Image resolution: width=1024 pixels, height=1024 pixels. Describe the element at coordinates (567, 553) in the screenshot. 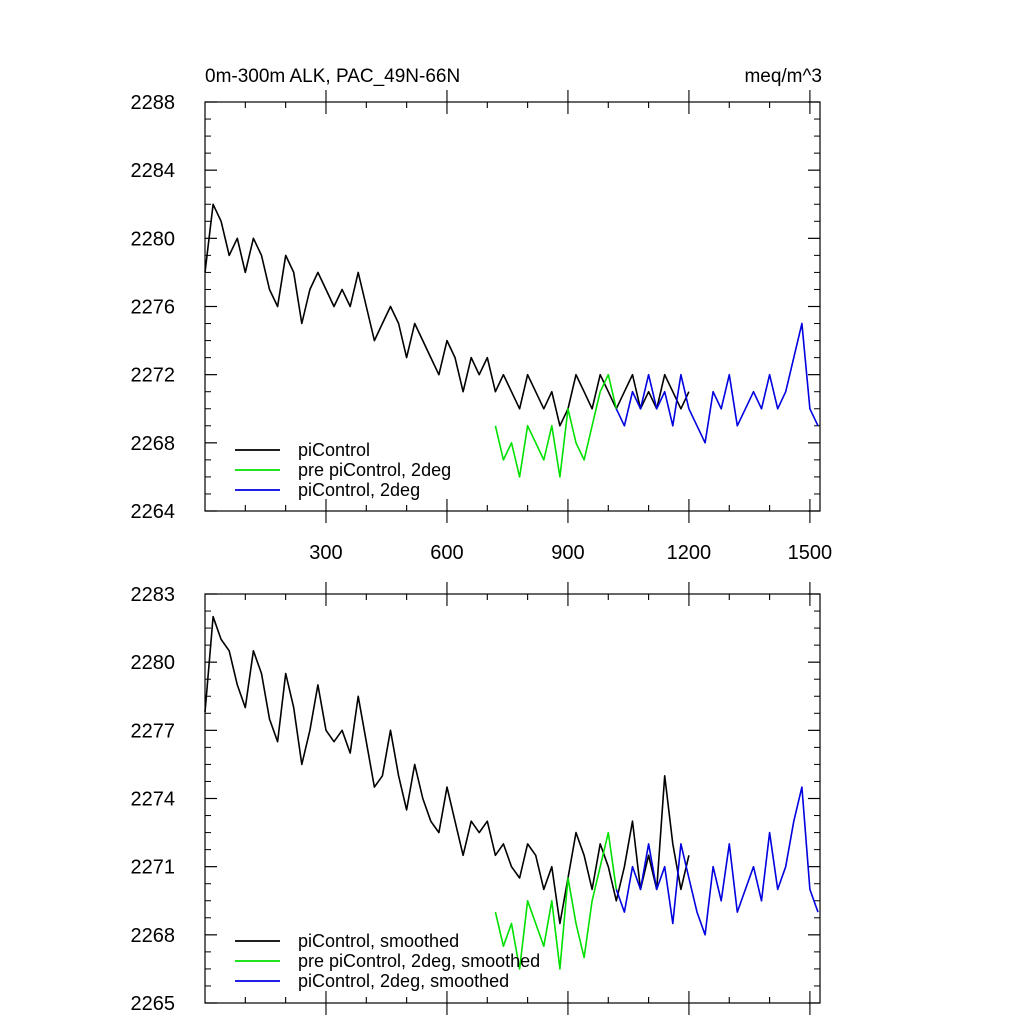

I see `x-tick-label: 900` at that location.